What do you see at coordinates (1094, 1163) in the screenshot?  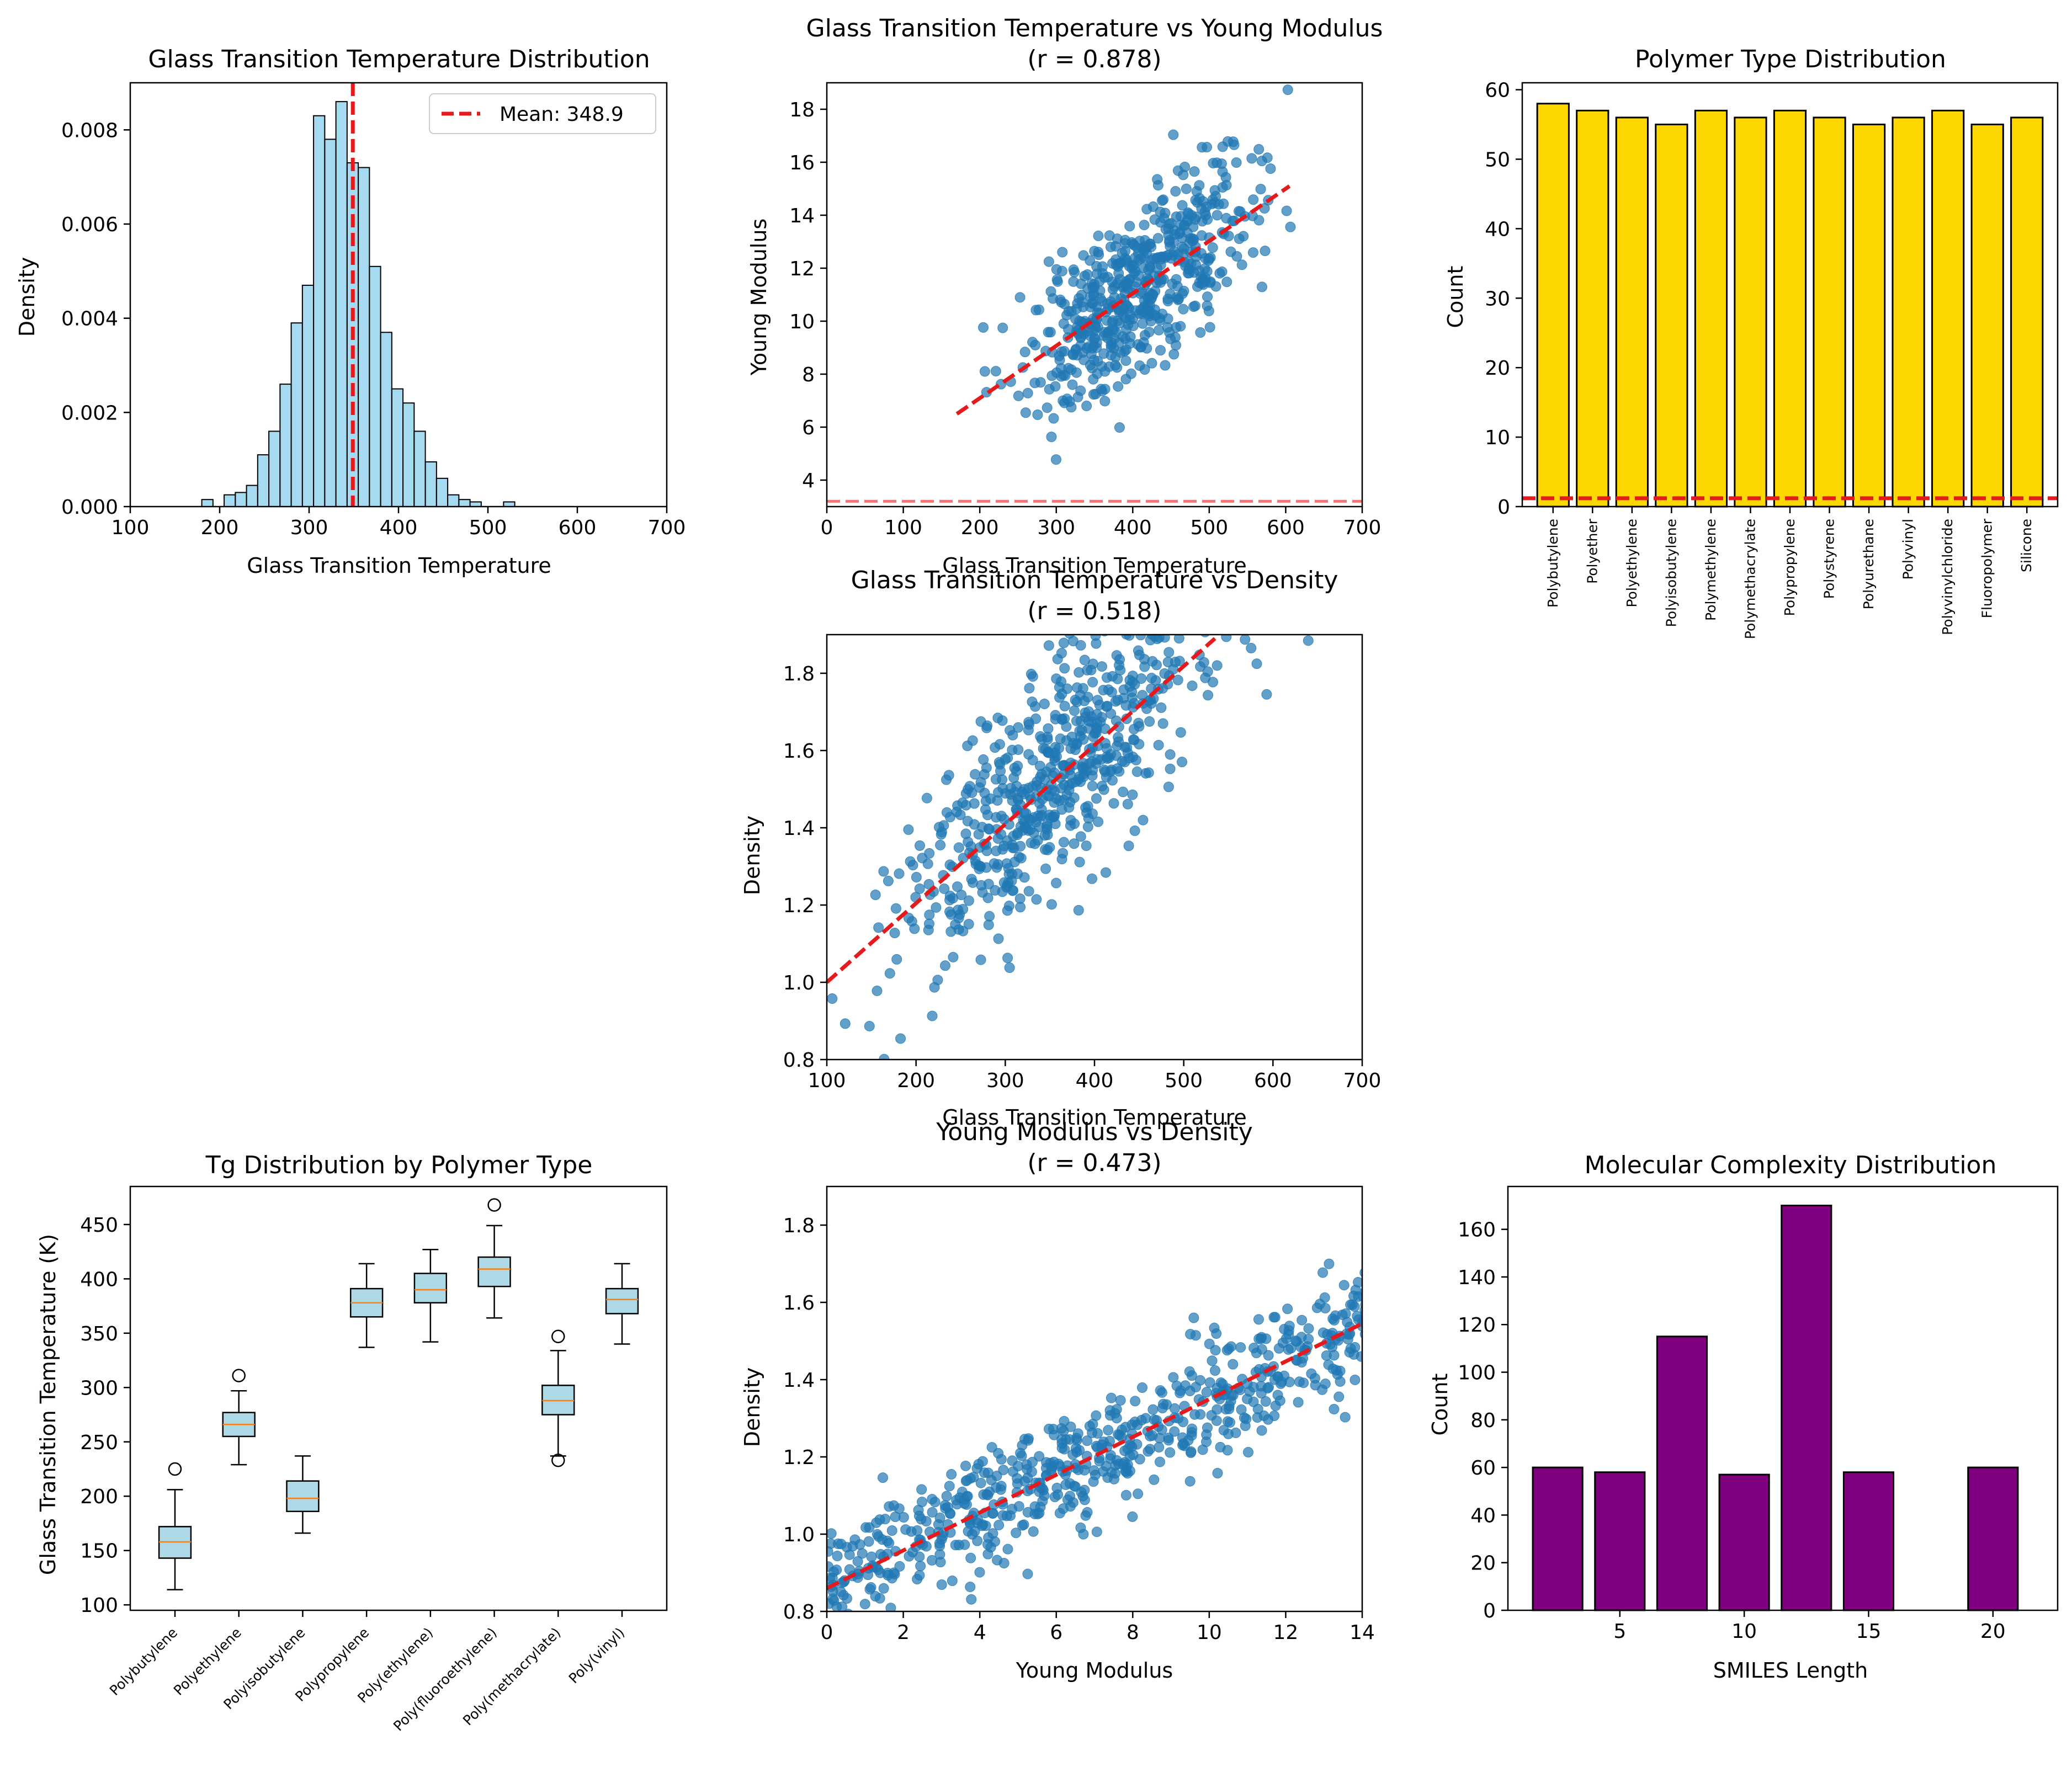 I see `scatter3-subtitle: (r = 0.473)` at bounding box center [1094, 1163].